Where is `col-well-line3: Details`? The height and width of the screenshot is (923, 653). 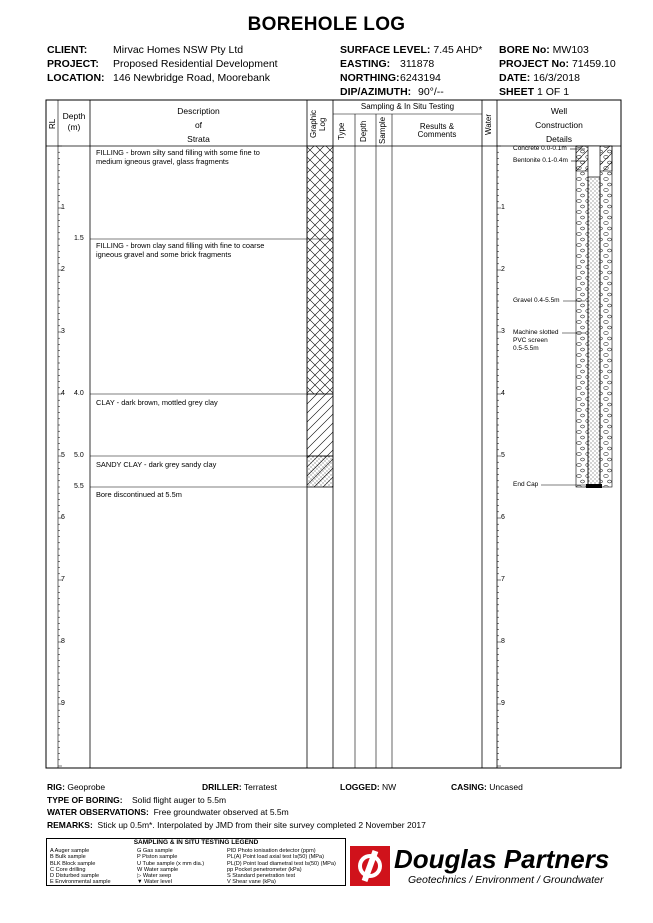 col-well-line3: Details is located at coordinates (559, 139).